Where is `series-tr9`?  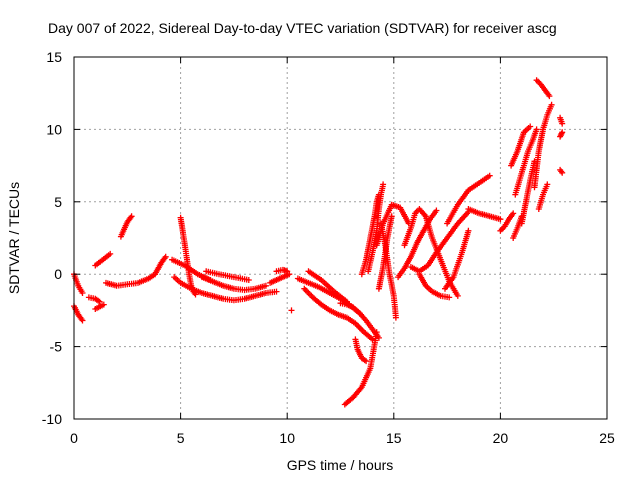 series-tr9 is located at coordinates (225, 289).